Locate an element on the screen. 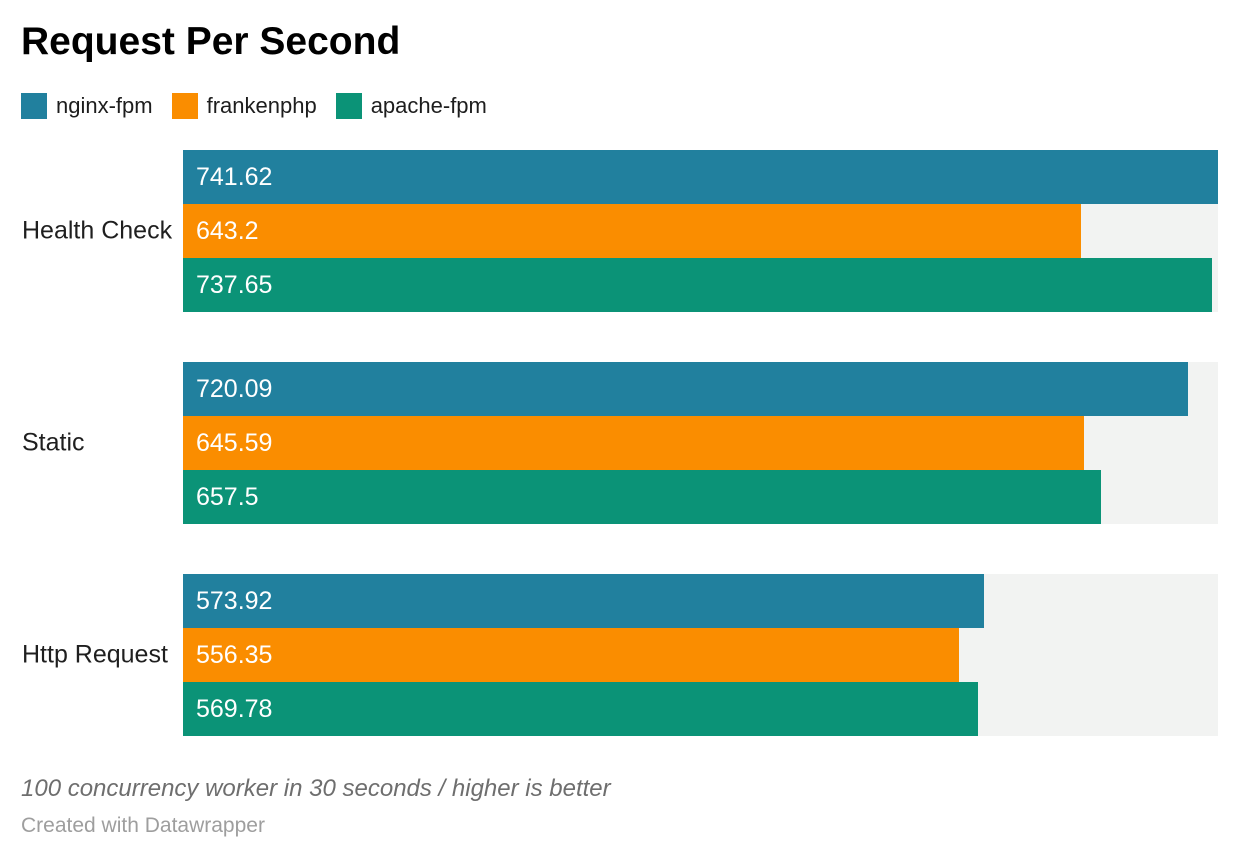 This screenshot has height=860, width=1240. bar-value-label: 645.59 is located at coordinates (234, 442).